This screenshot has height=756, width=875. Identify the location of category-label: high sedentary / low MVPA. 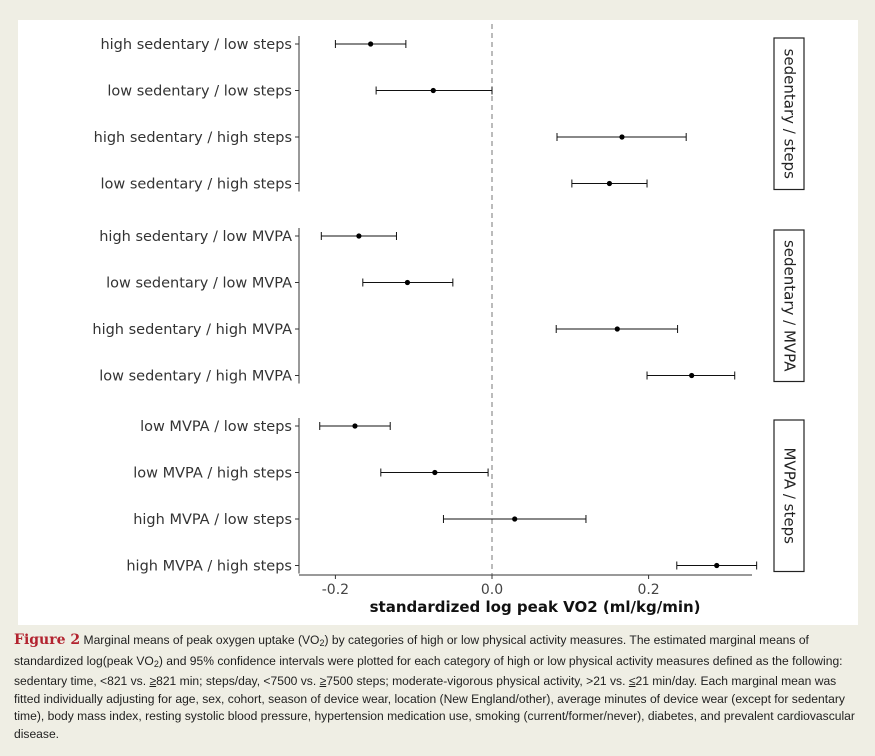
(195, 237).